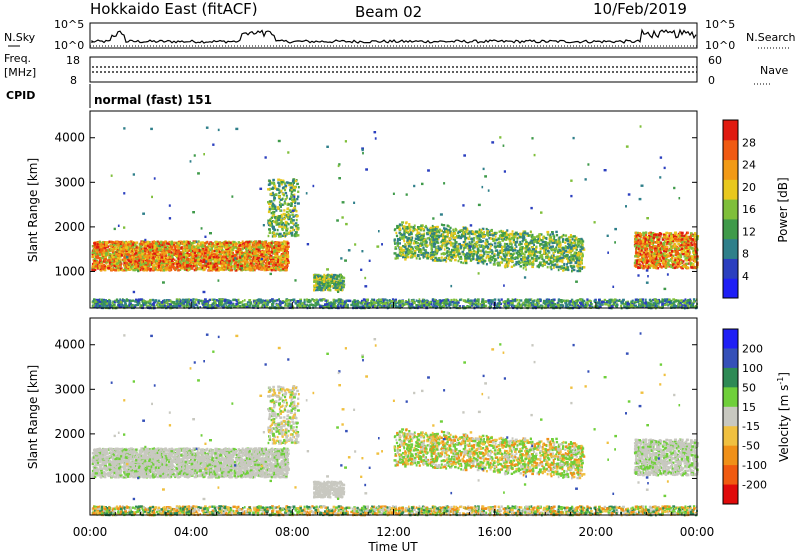 This screenshot has height=554, width=800. What do you see at coordinates (774, 70) in the screenshot?
I see `nave-label: Nave` at bounding box center [774, 70].